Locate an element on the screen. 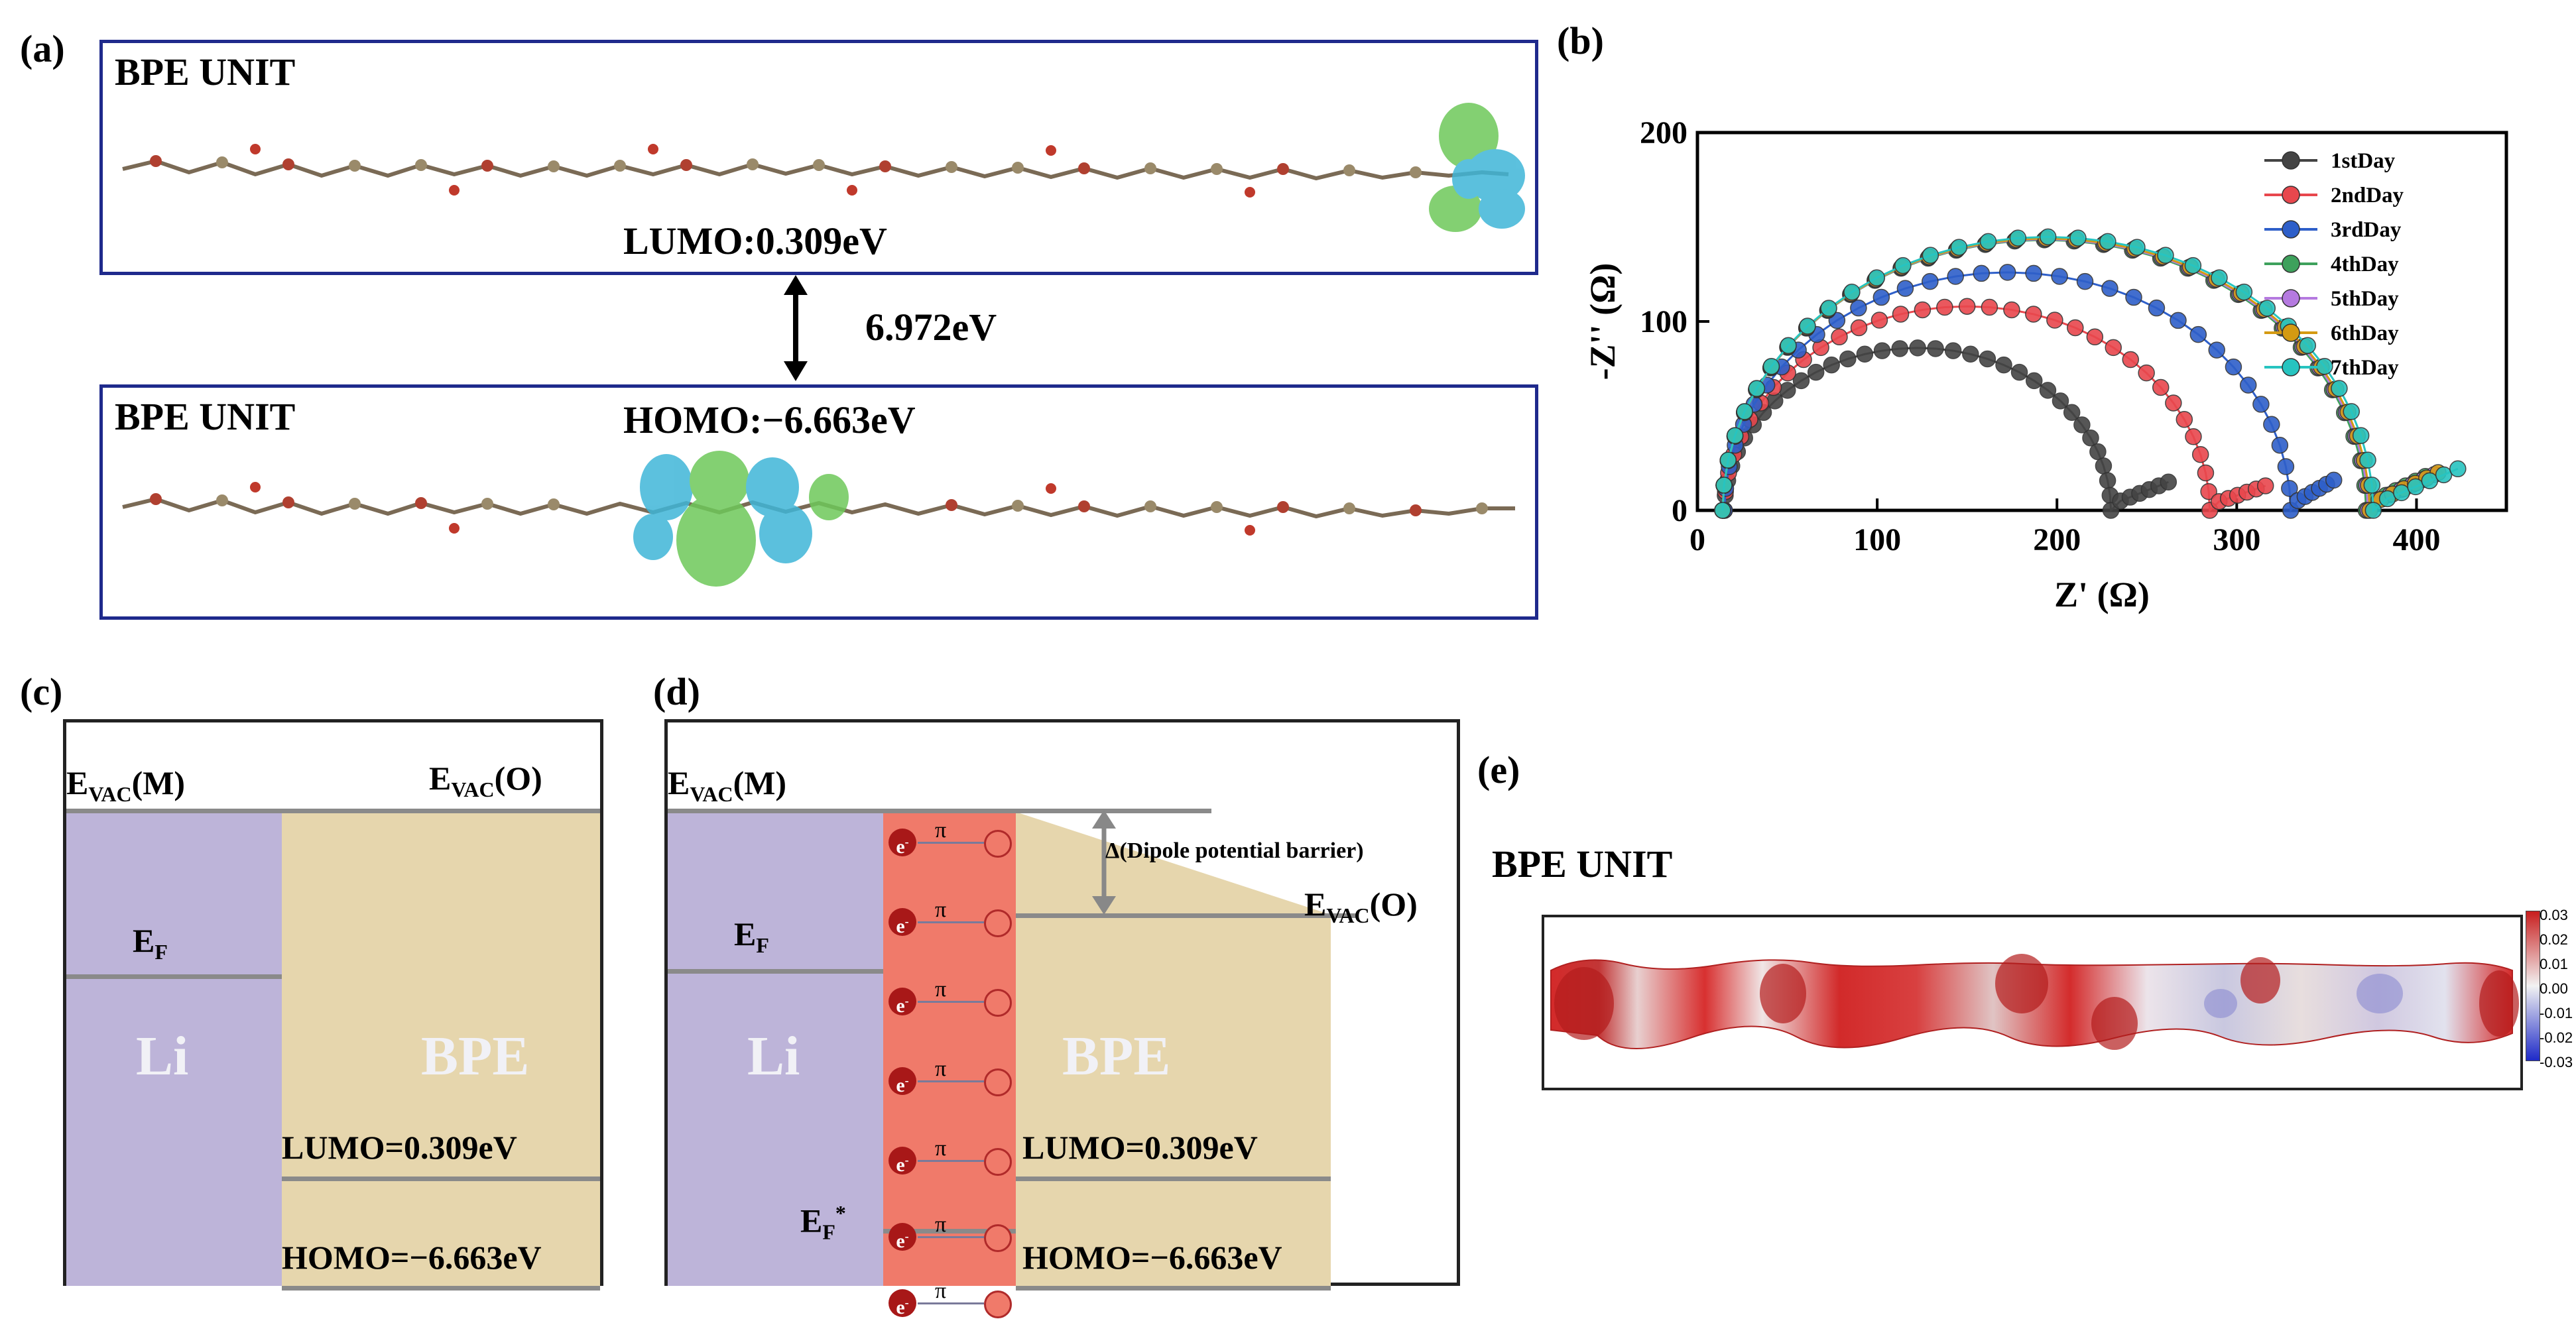  colorbar-tick-label: -0.02 is located at coordinates (2556, 1037).